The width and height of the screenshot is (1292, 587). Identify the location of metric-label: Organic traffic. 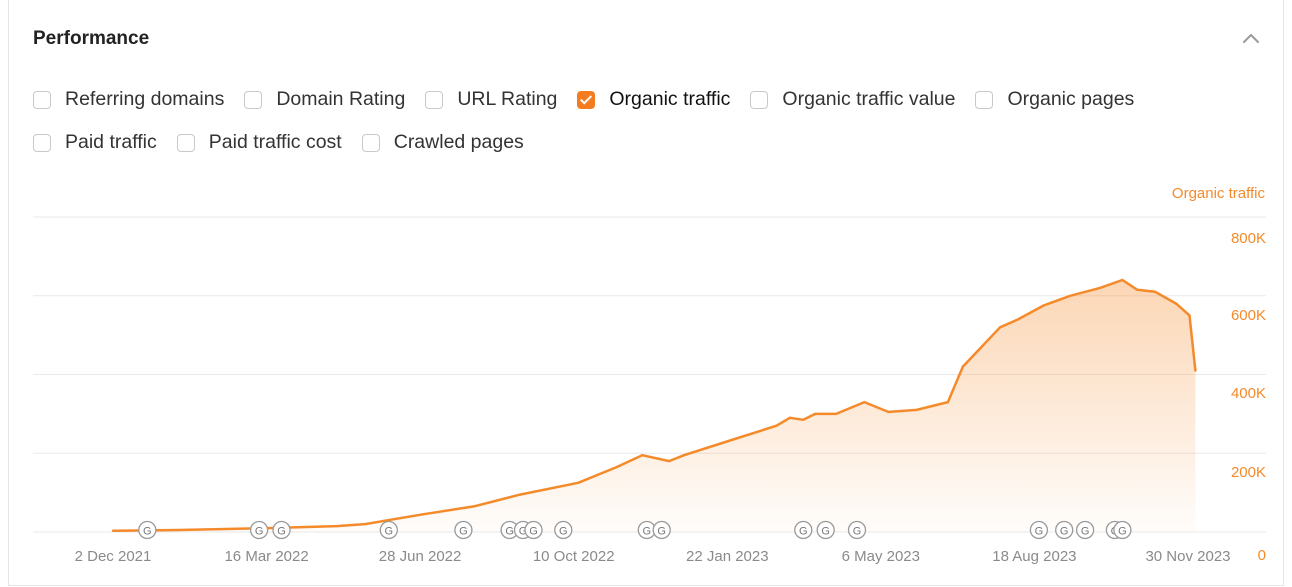
(670, 99).